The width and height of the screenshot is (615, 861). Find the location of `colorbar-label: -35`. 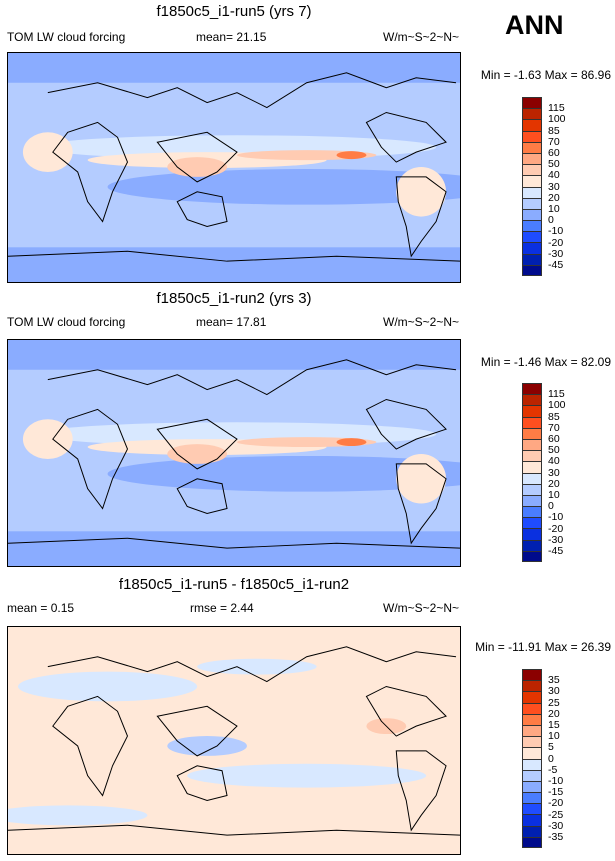

colorbar-label: -35 is located at coordinates (556, 837).